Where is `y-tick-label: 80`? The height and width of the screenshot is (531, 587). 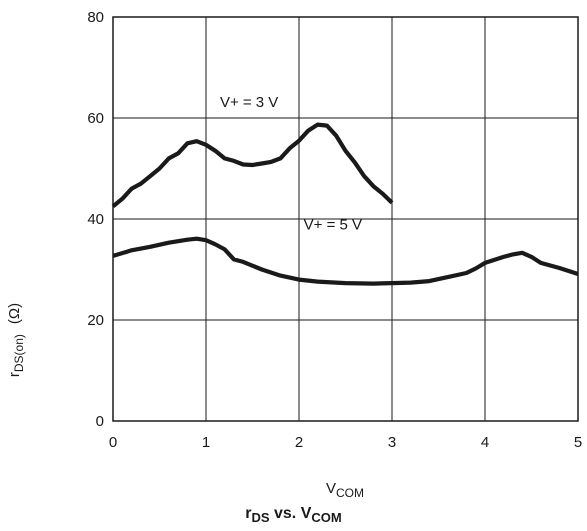 y-tick-label: 80 is located at coordinates (95, 17).